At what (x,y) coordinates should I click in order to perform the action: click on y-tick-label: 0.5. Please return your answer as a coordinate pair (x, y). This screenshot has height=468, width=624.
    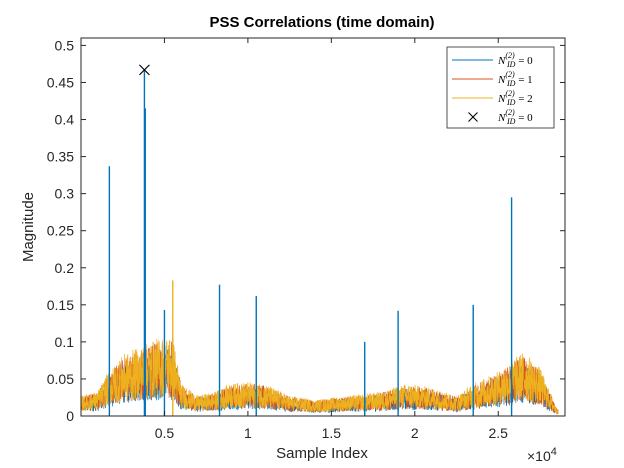
    Looking at the image, I should click on (65, 45).